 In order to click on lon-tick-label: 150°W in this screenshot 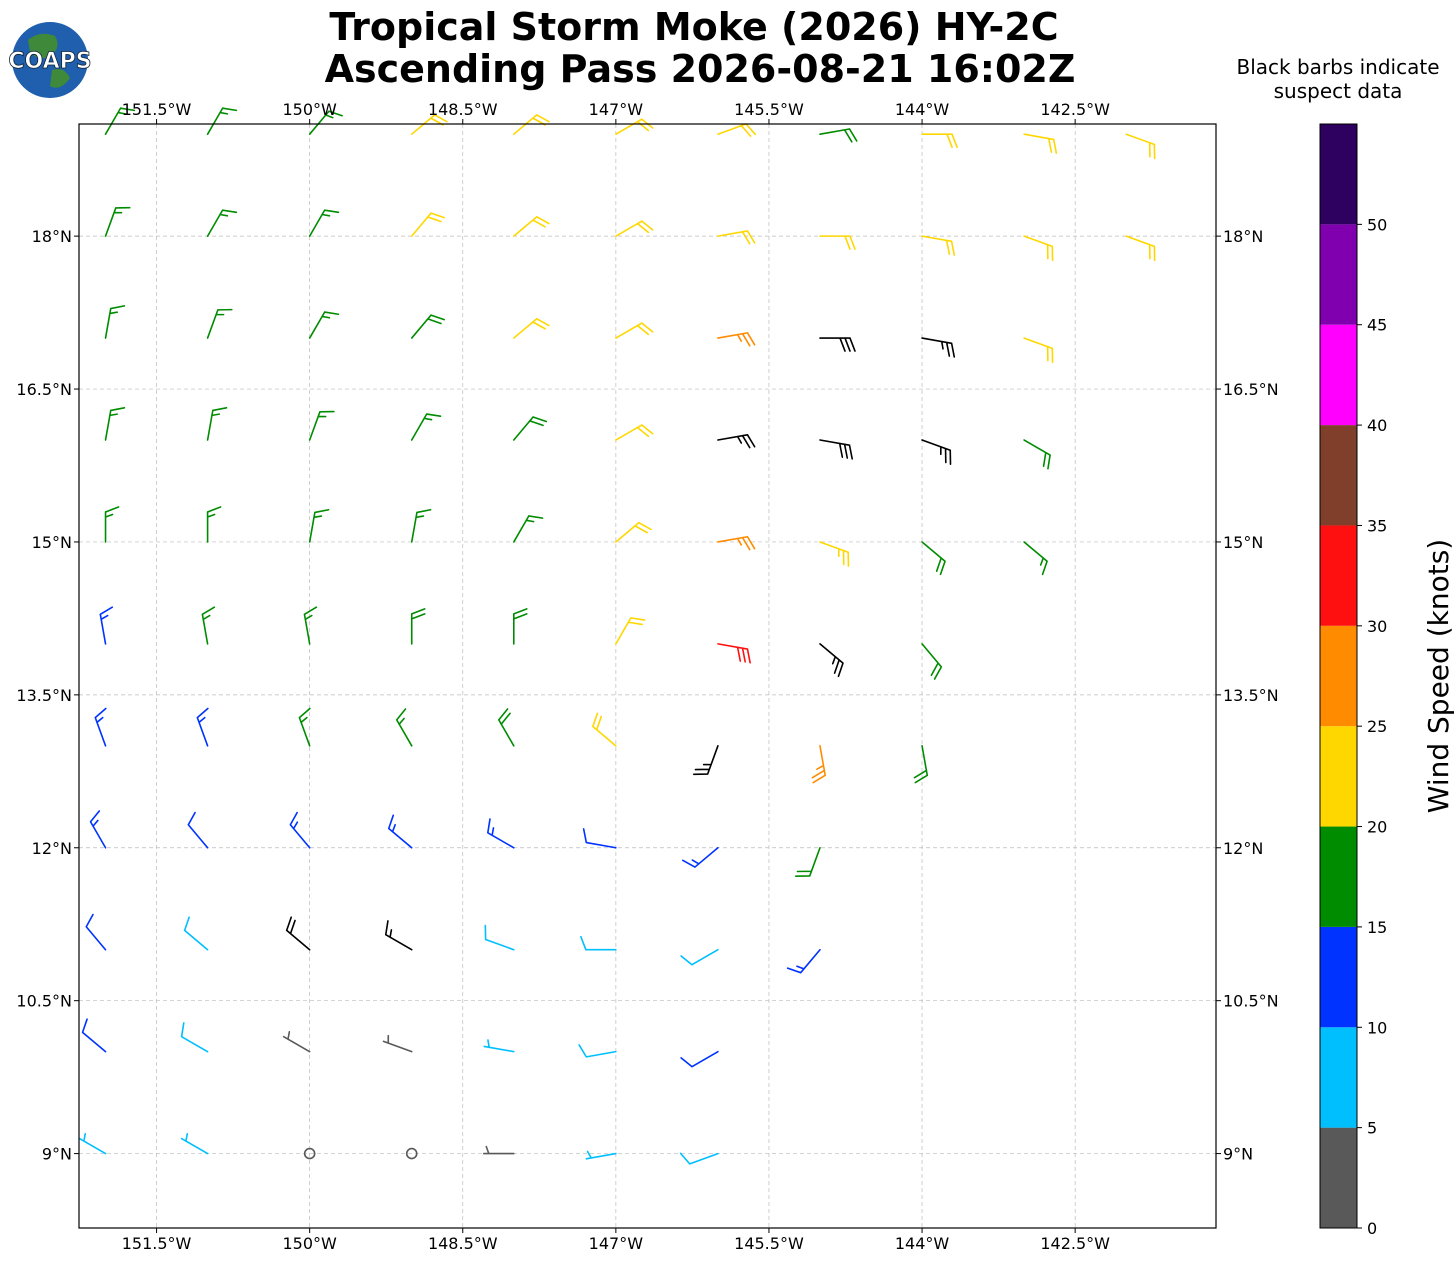, I will do `click(309, 109)`.